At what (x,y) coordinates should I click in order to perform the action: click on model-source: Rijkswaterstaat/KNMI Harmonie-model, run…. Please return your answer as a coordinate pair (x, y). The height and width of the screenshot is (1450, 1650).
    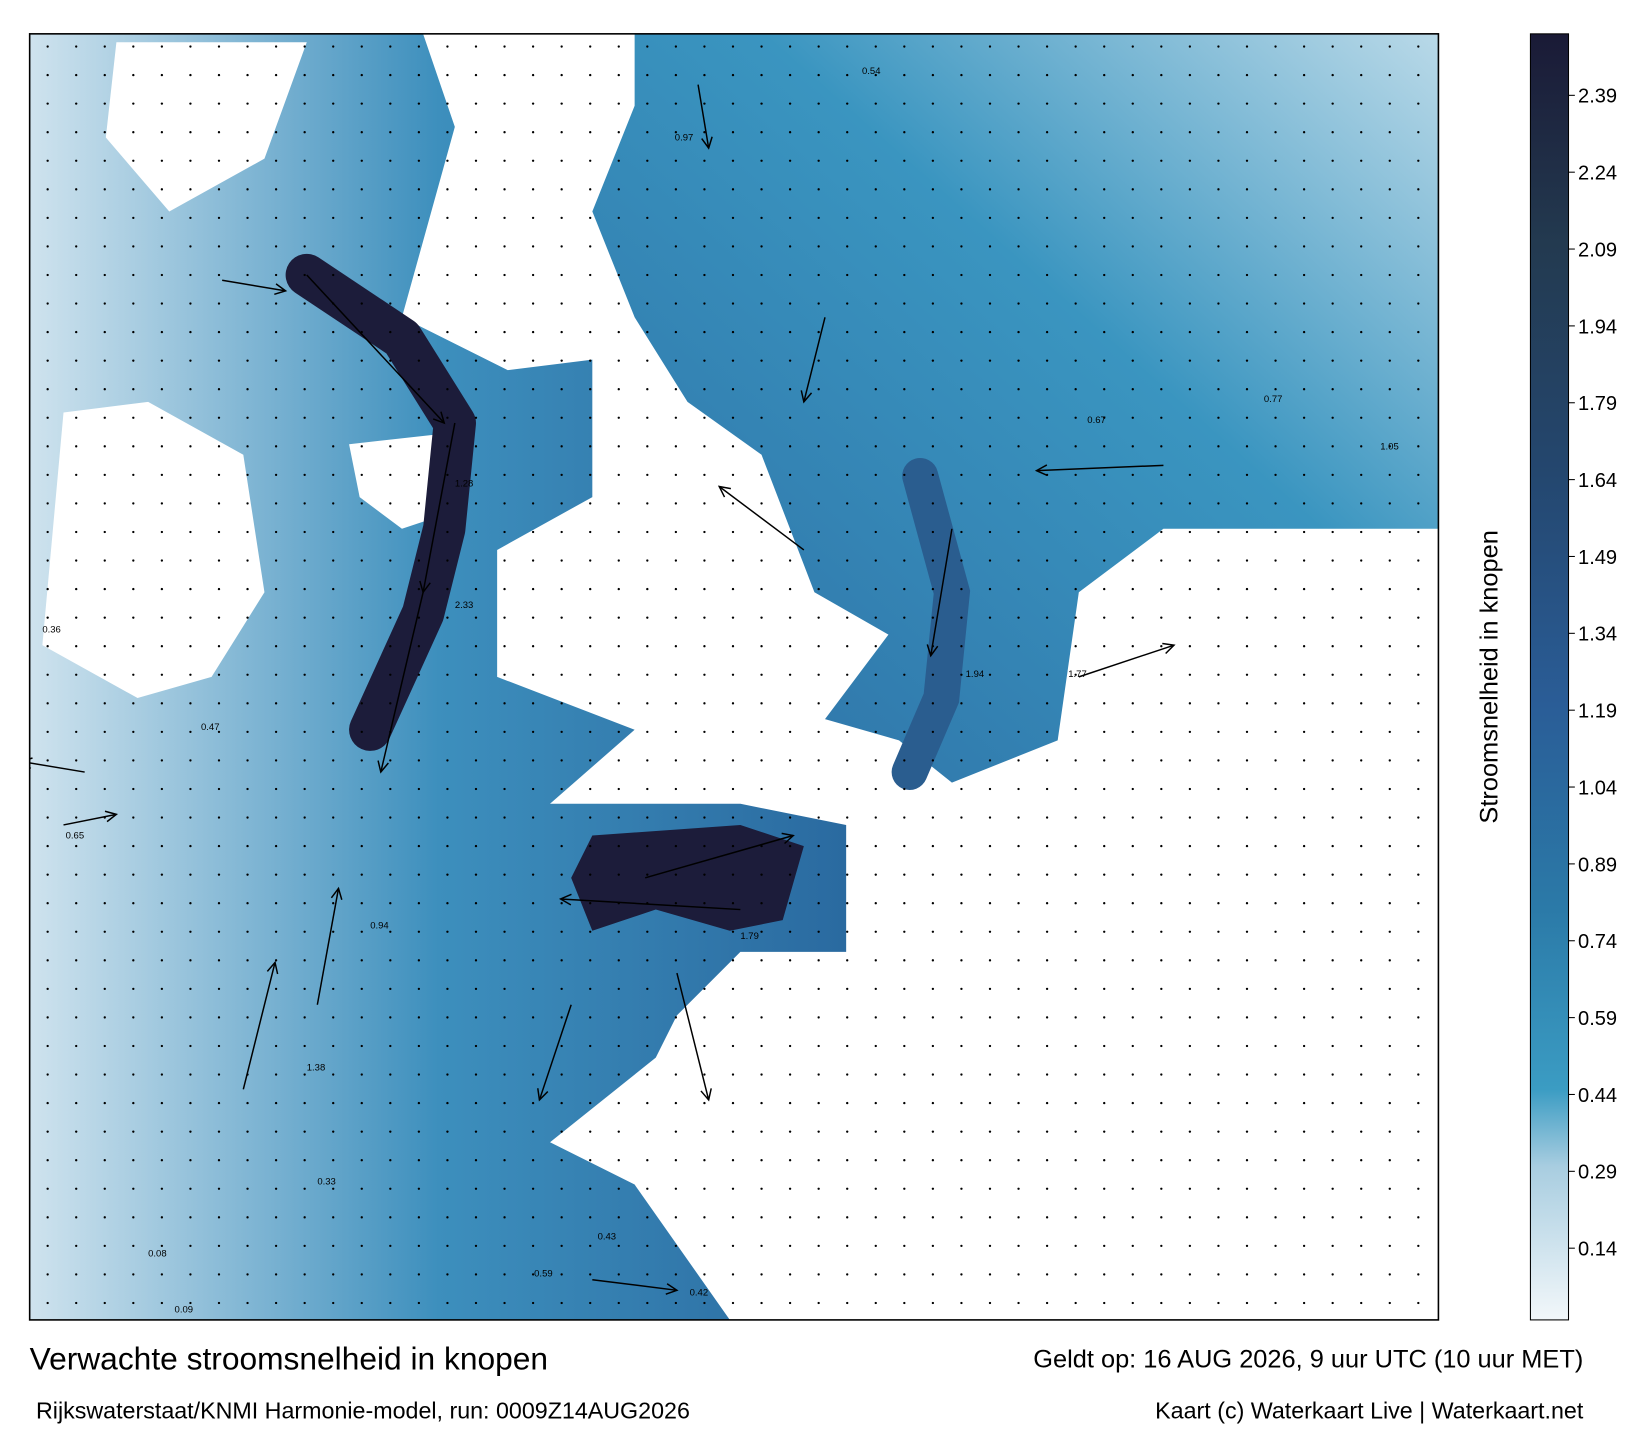
    Looking at the image, I should click on (363, 1410).